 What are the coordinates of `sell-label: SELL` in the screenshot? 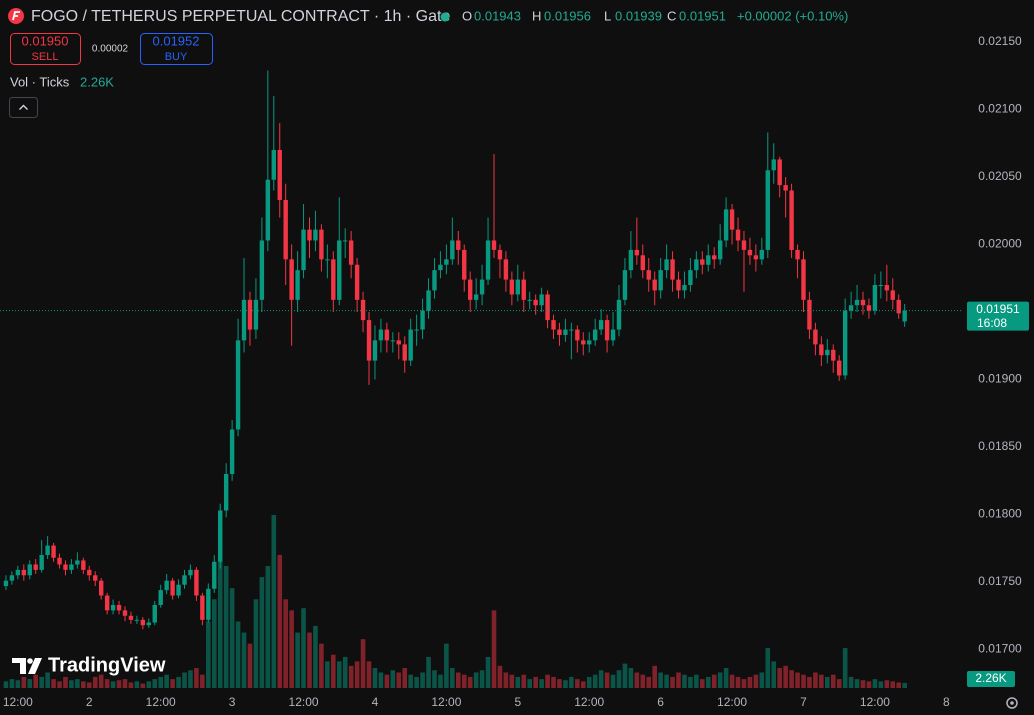 It's located at (45, 57).